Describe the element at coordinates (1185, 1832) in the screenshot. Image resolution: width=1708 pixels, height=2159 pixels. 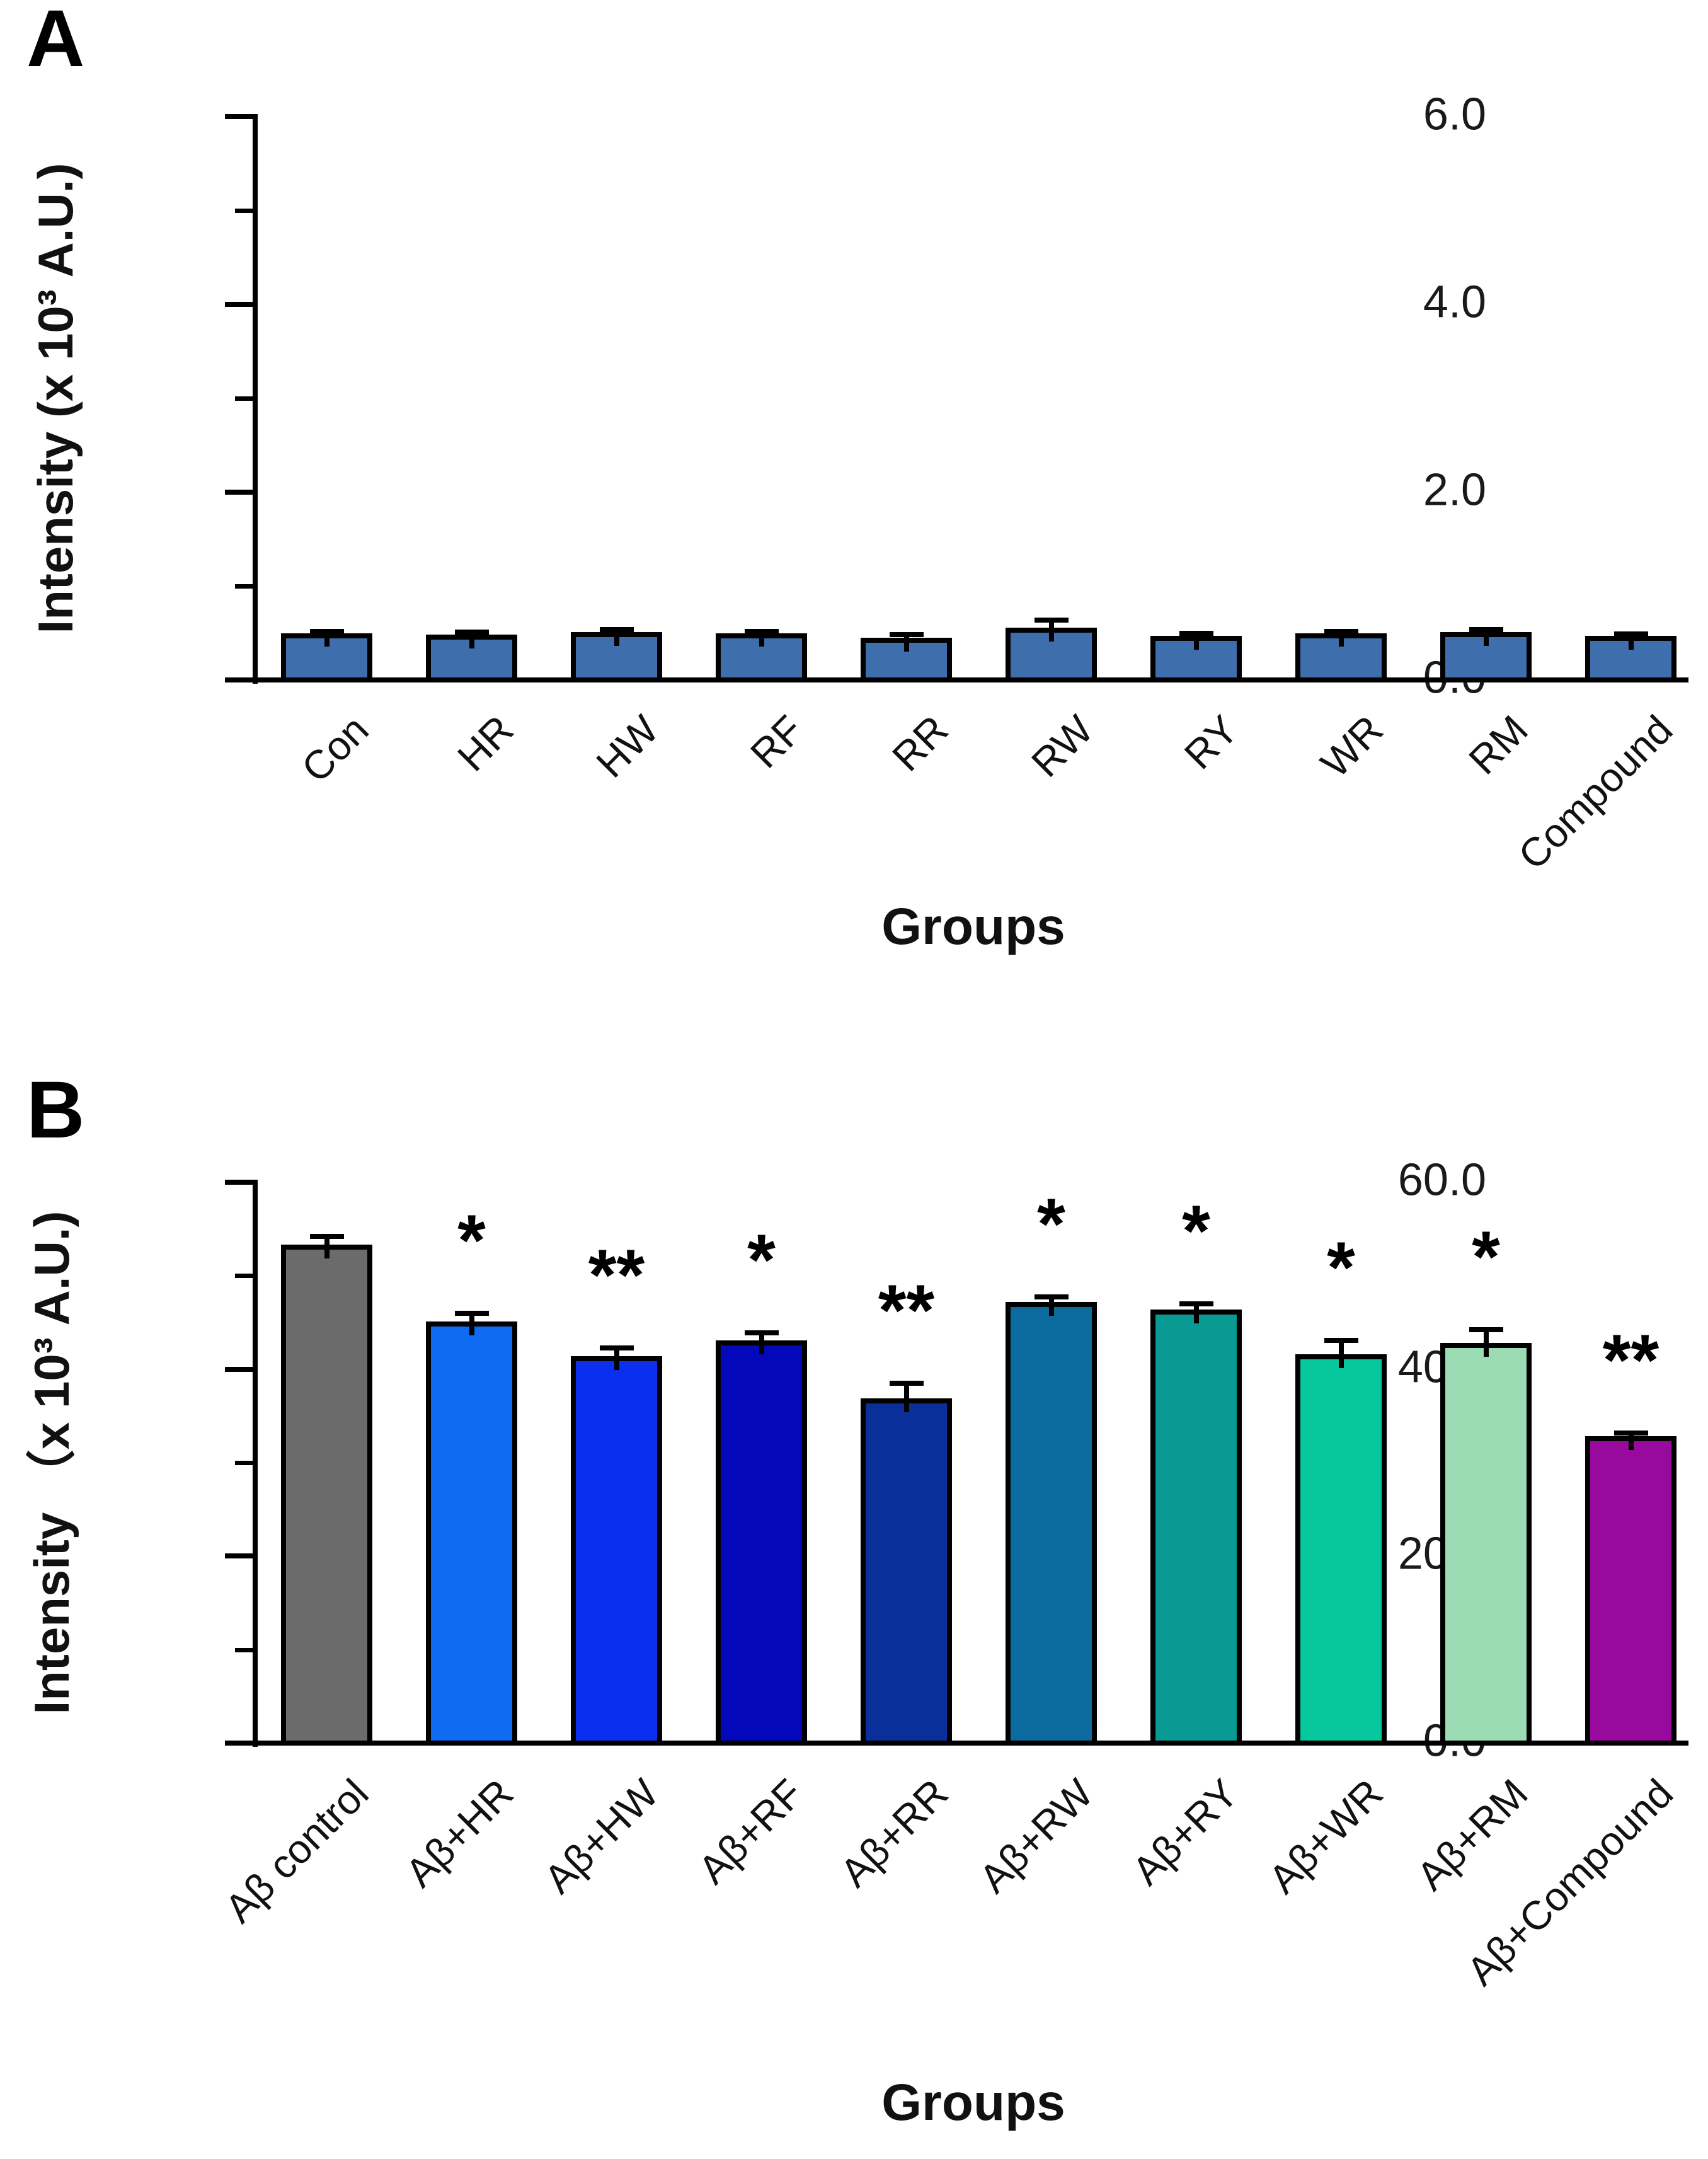
I see `x-tick-label: Aβ+RY` at that location.